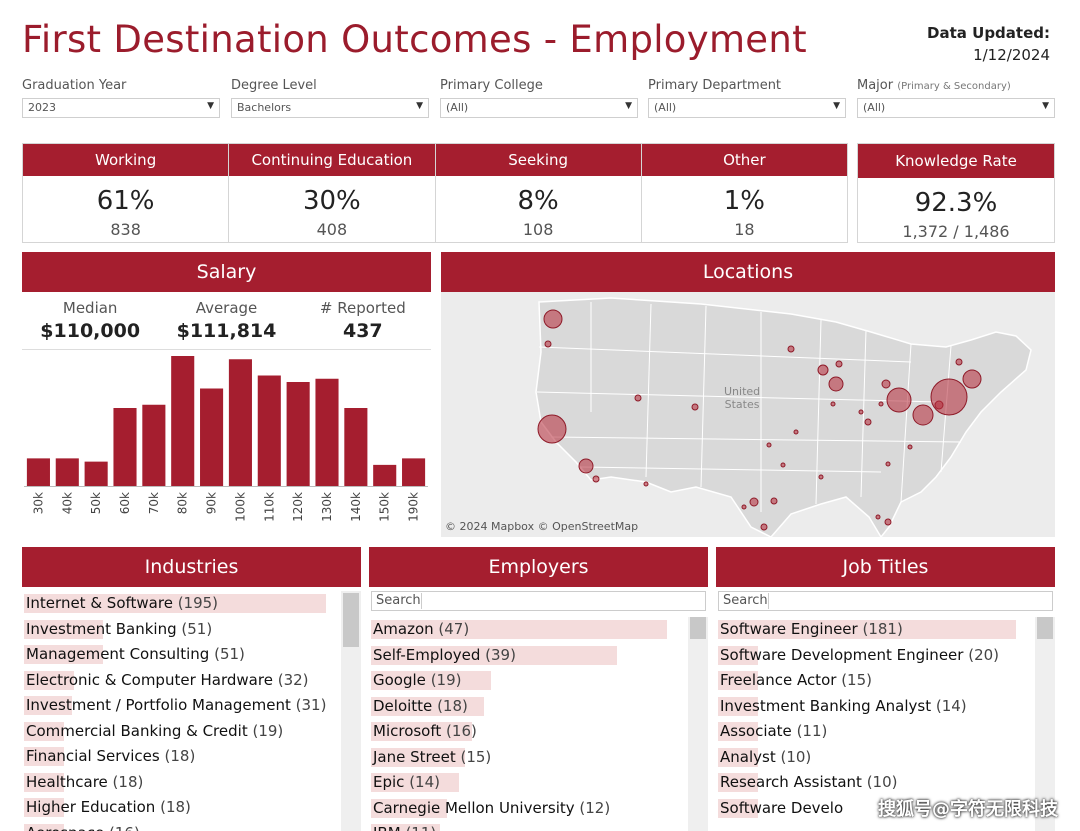  Describe the element at coordinates (351, 711) in the screenshot. I see `industries-scrollbar` at that location.